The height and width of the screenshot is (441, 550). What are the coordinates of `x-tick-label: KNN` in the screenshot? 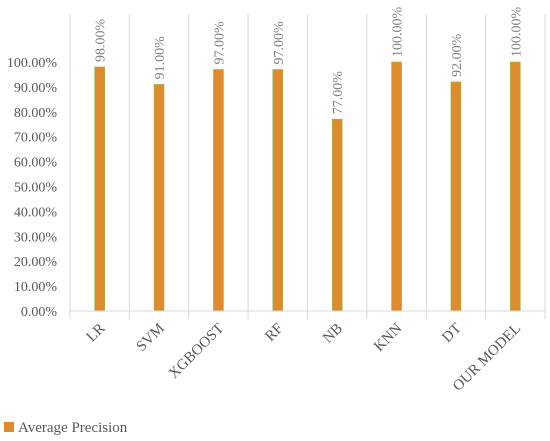 It's located at (388, 337).